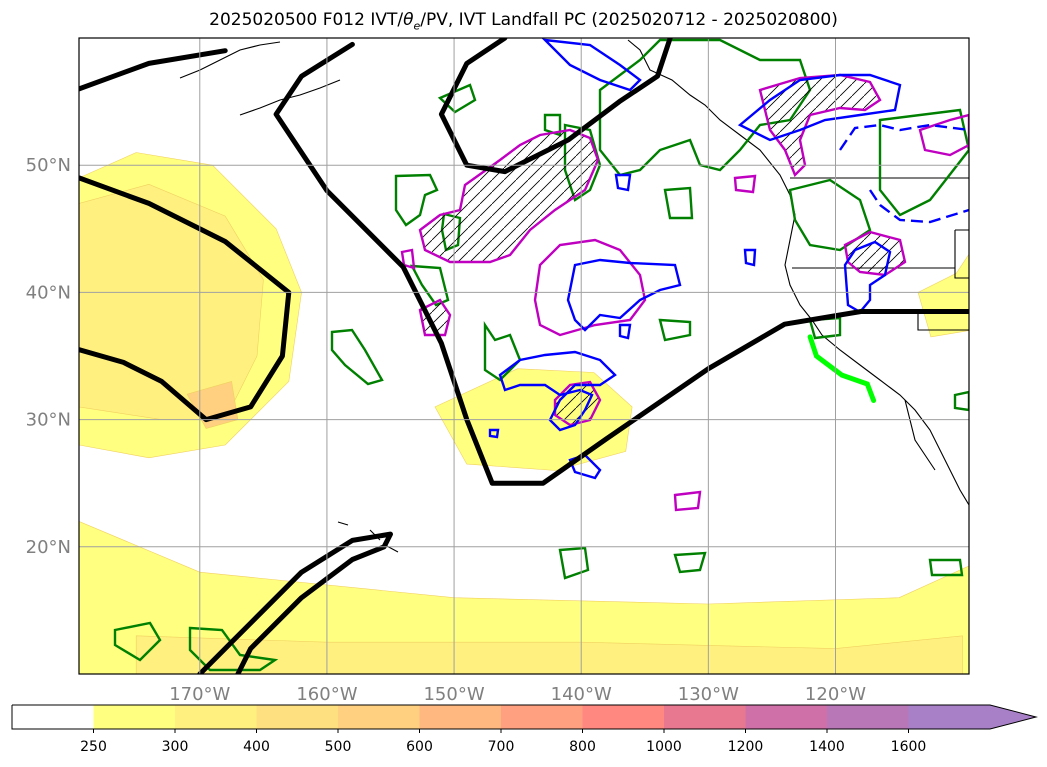  What do you see at coordinates (972, 717) in the screenshot?
I see `colorbar-extend-arrow` at bounding box center [972, 717].